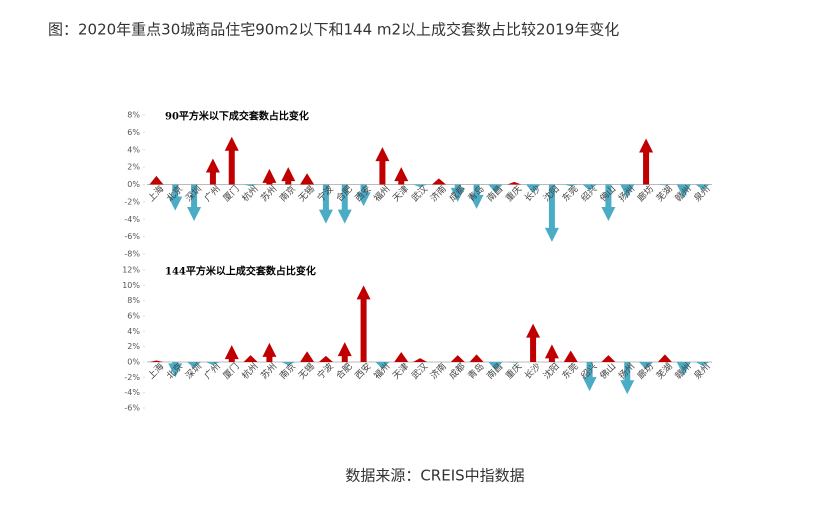 Image resolution: width=821 pixels, height=506 pixels. Describe the element at coordinates (131, 285) in the screenshot. I see `y-tick-label: 10%` at that location.